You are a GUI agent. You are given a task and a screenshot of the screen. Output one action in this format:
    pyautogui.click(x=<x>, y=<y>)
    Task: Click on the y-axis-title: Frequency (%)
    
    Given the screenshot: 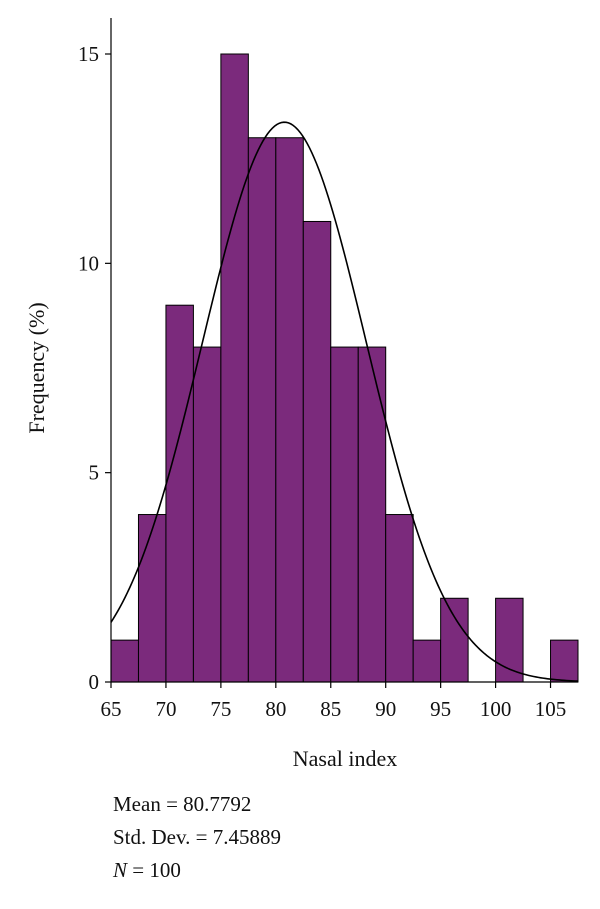 What is the action you would take?
    pyautogui.click(x=36, y=367)
    